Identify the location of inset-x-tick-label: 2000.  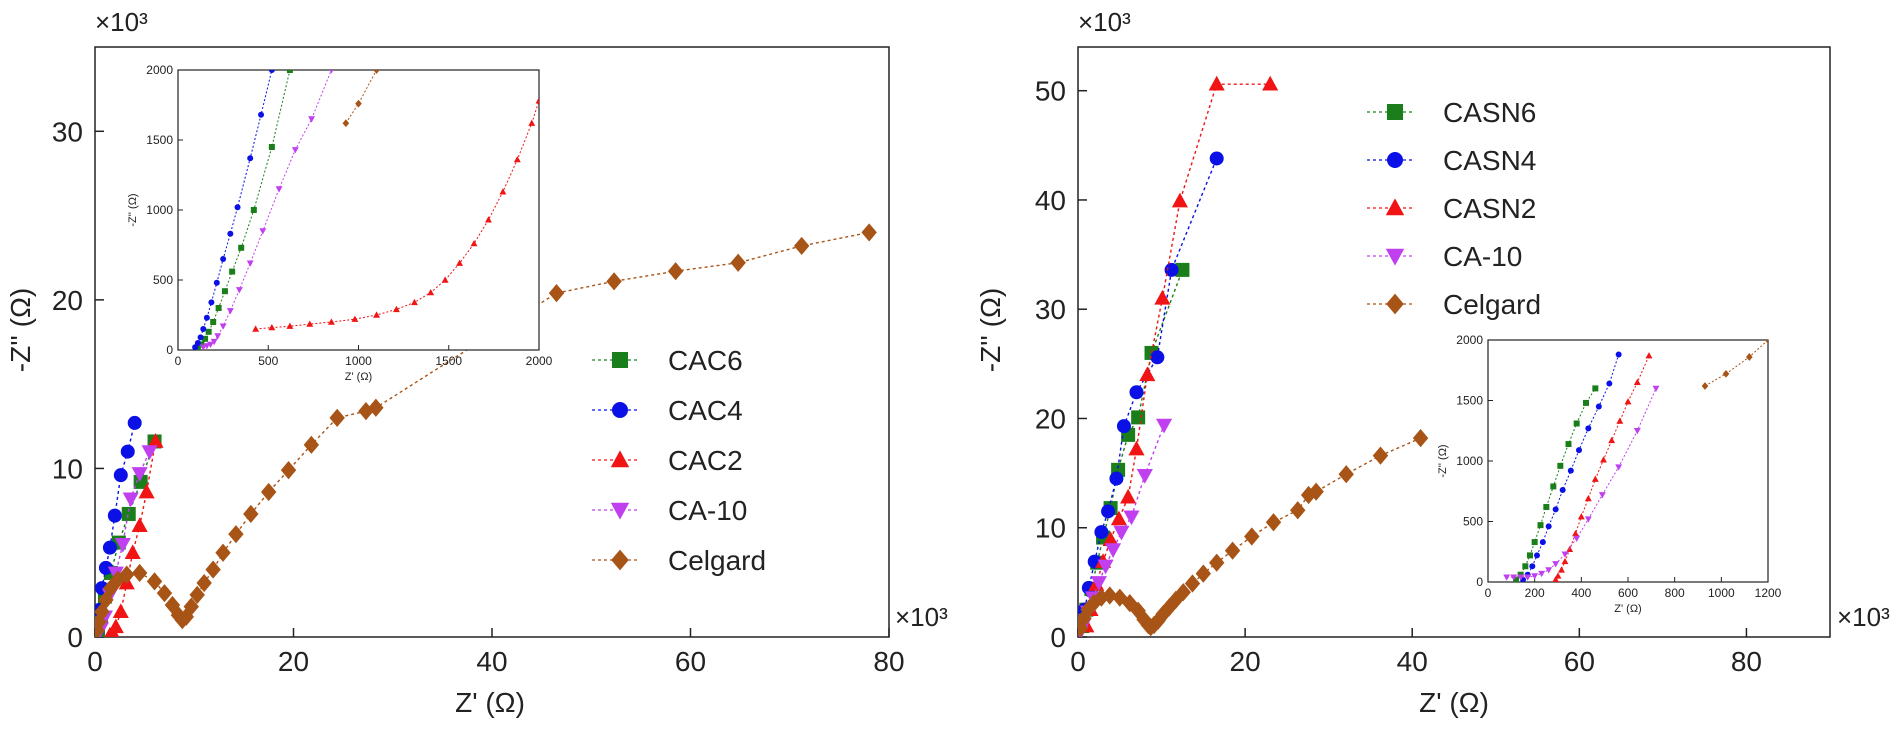
(539, 361).